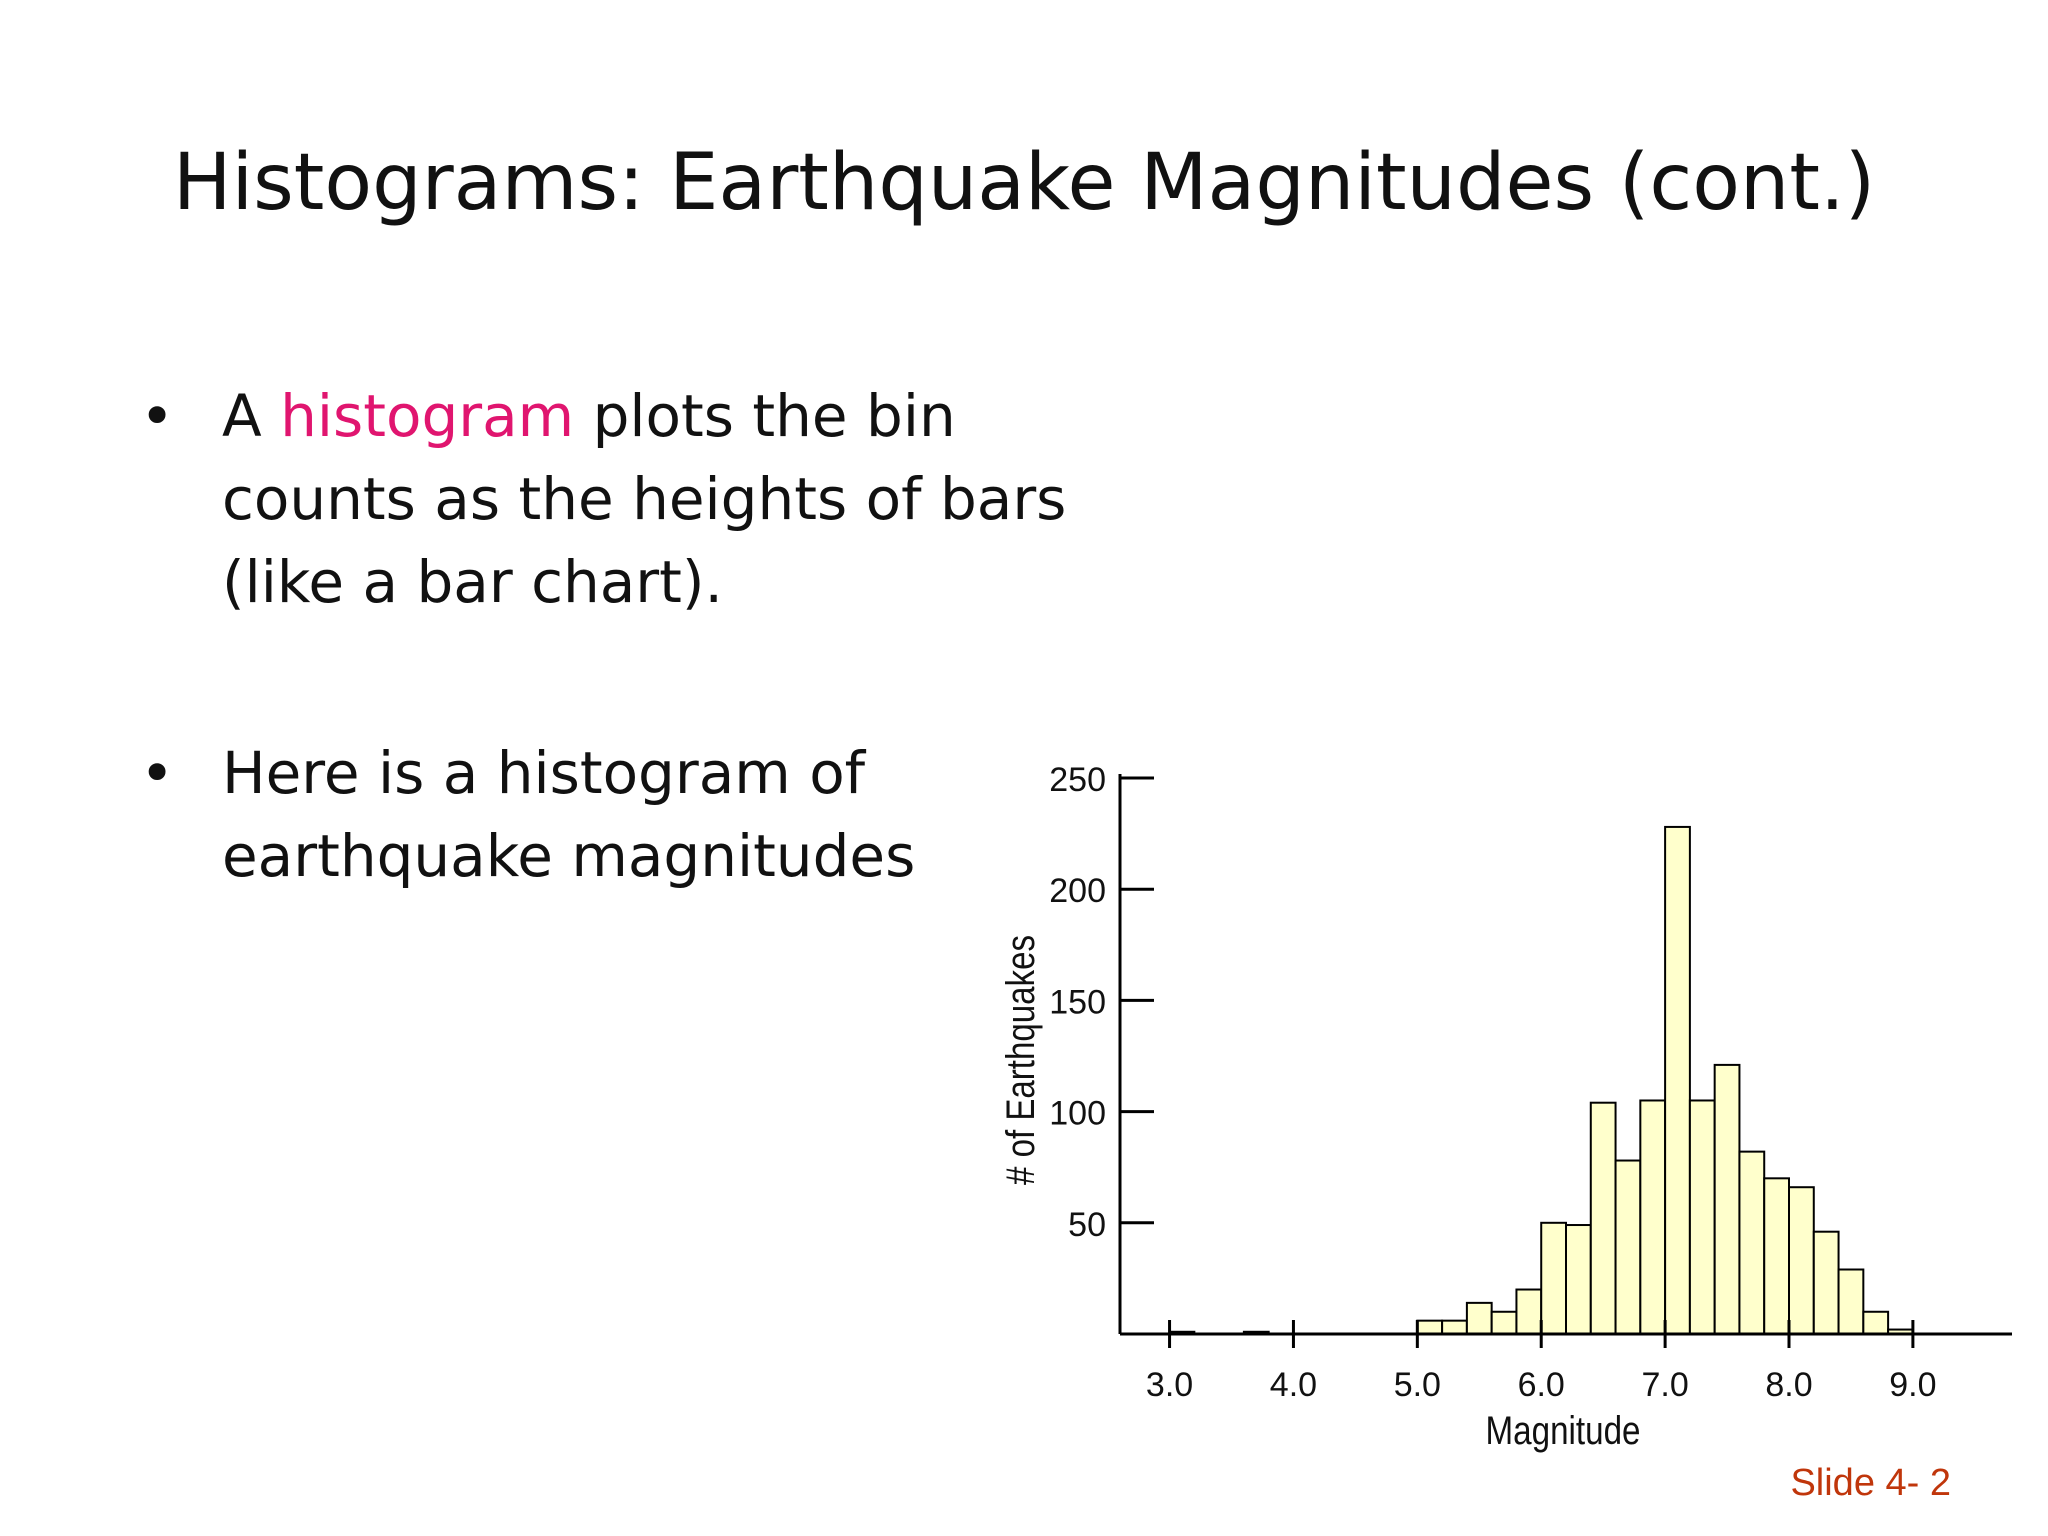  What do you see at coordinates (1541, 1362) in the screenshot?
I see `x-axis-ticks: 3.0 4.0 5.0 6.0 7.0 8.0 9.0` at bounding box center [1541, 1362].